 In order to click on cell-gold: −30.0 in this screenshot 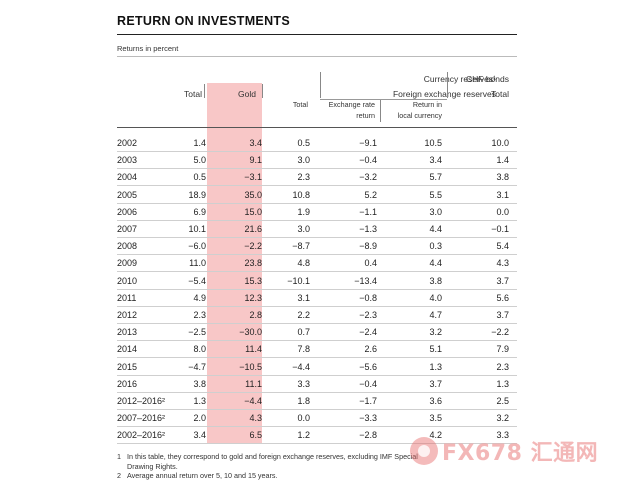, I will do `click(250, 332)`.